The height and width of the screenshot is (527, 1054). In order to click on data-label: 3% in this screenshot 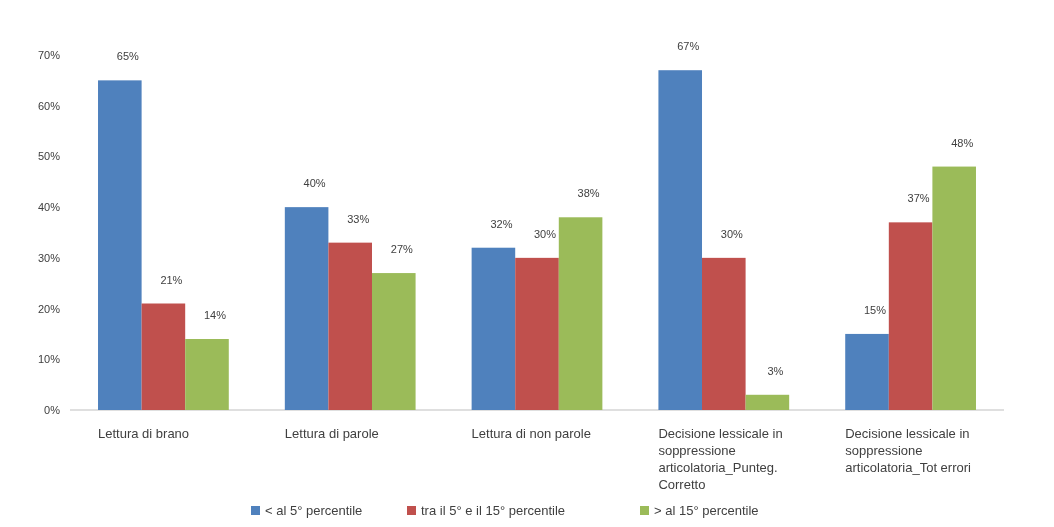, I will do `click(775, 370)`.